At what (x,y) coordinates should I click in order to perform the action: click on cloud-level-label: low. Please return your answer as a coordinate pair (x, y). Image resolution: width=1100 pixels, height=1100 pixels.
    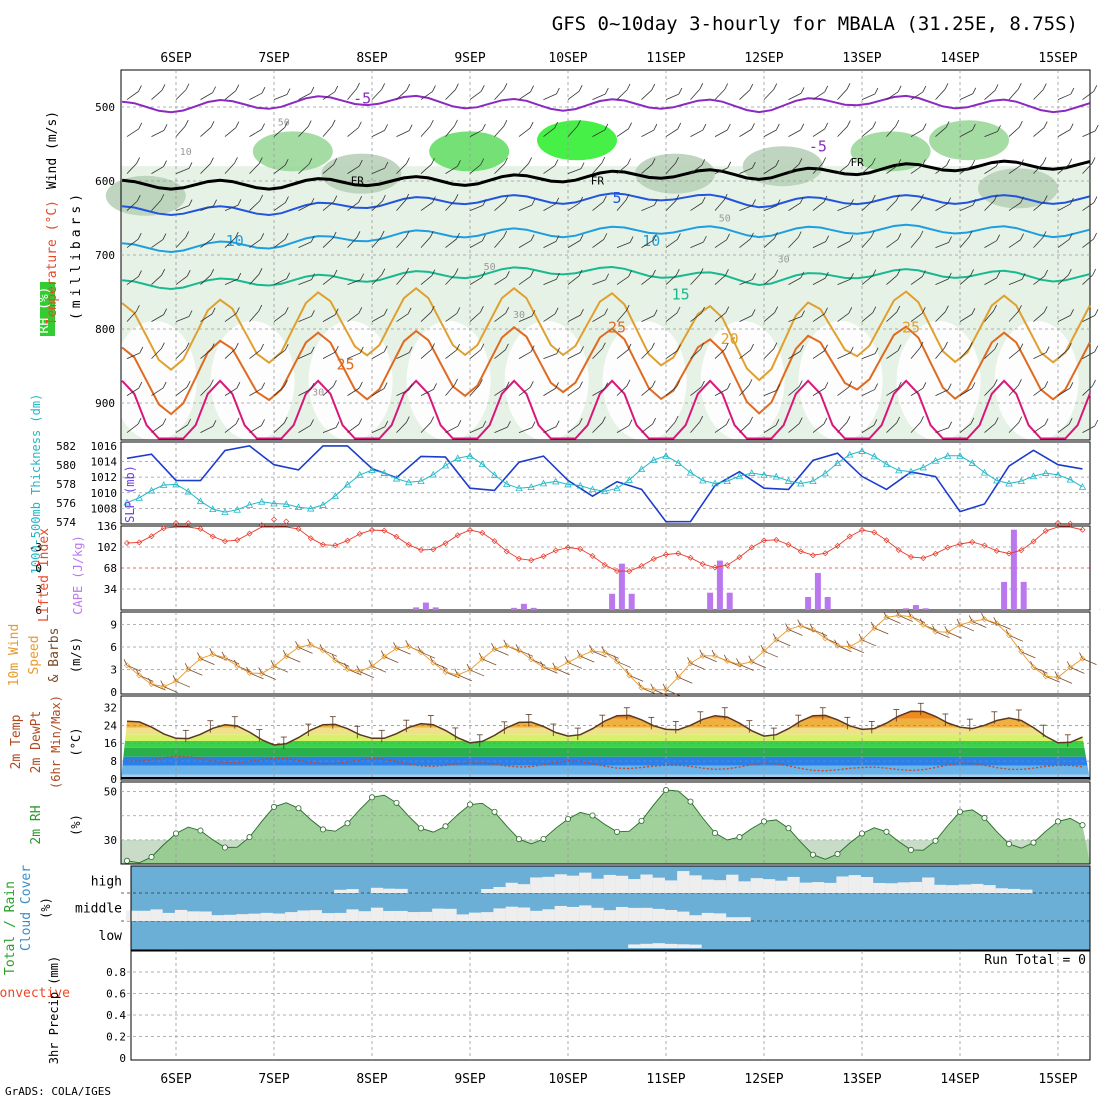
    Looking at the image, I should click on (111, 936).